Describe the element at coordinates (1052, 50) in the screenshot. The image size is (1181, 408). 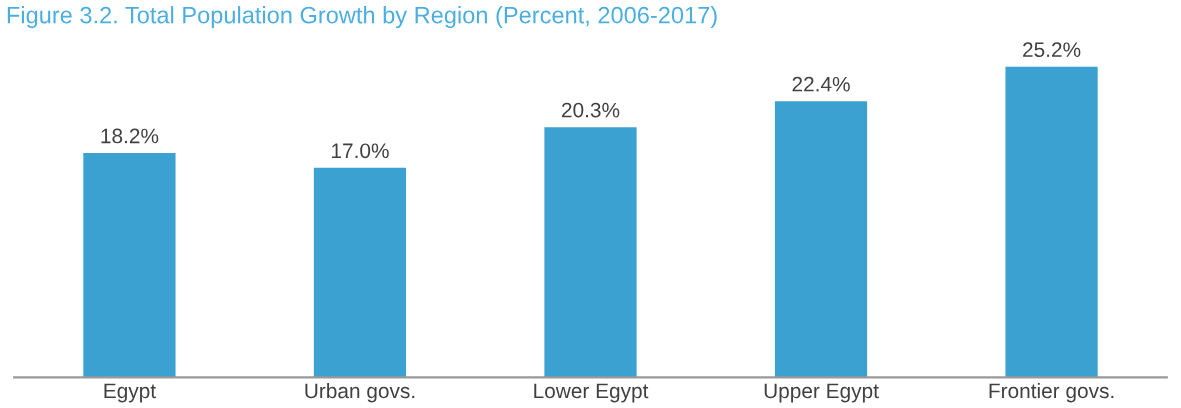
I see `data-label: 25.2%` at that location.